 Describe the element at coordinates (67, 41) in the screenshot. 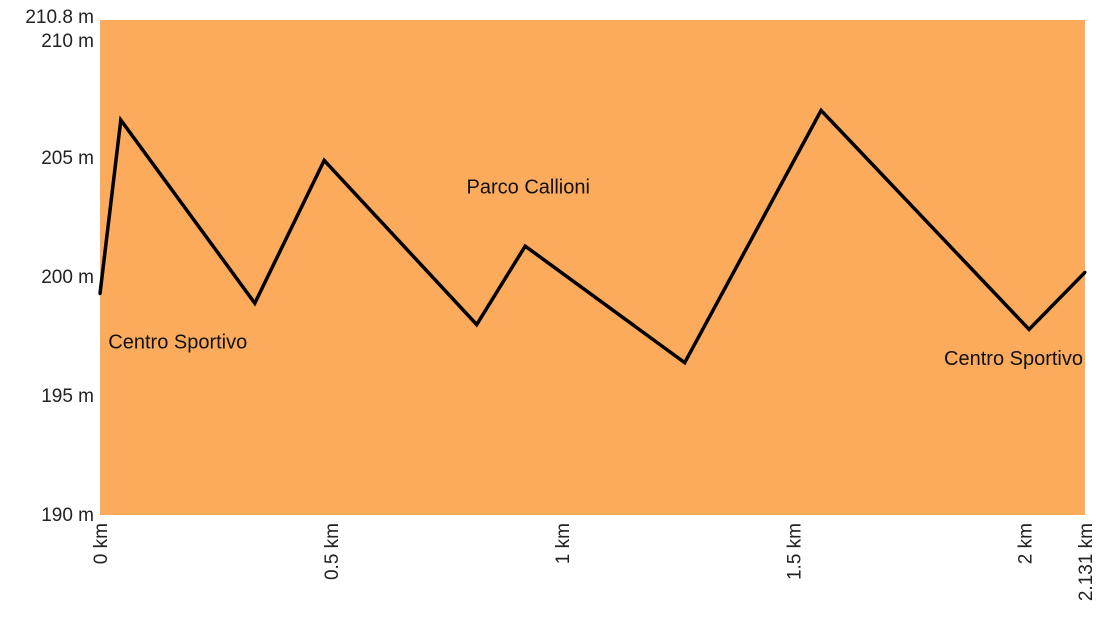

I see `y-tick-label: 210 m` at that location.